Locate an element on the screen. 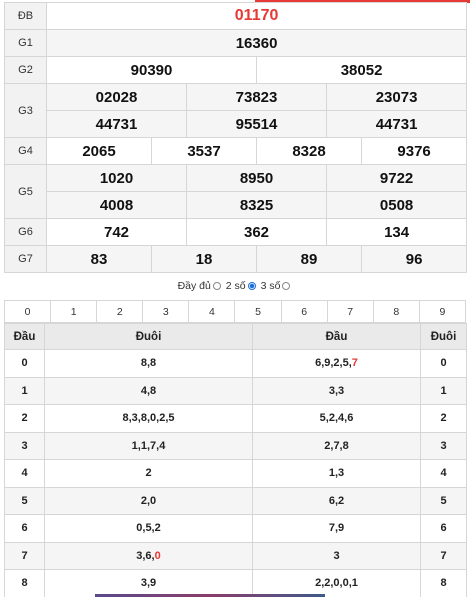 This screenshot has width=470, height=597. loto-row: 5 2,0 6,2 5 is located at coordinates (235, 500).